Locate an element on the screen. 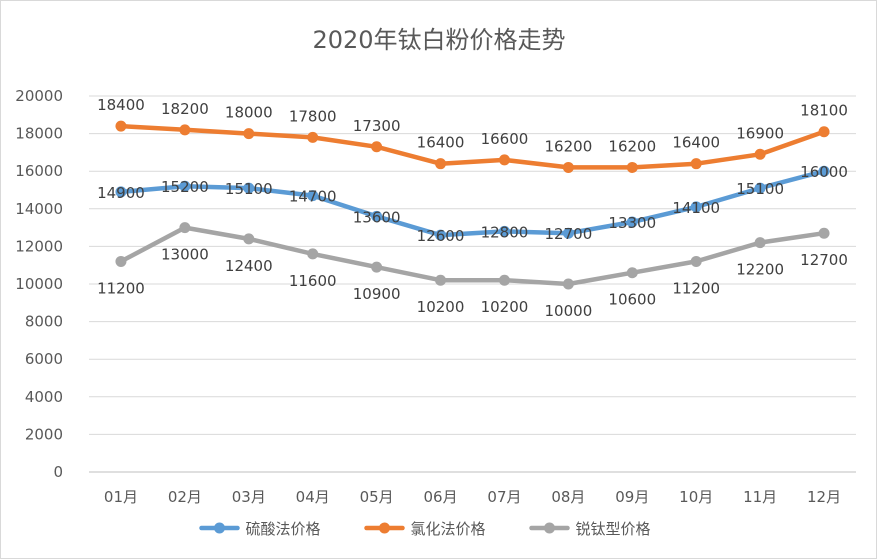  data-label: 13600 is located at coordinates (377, 217).